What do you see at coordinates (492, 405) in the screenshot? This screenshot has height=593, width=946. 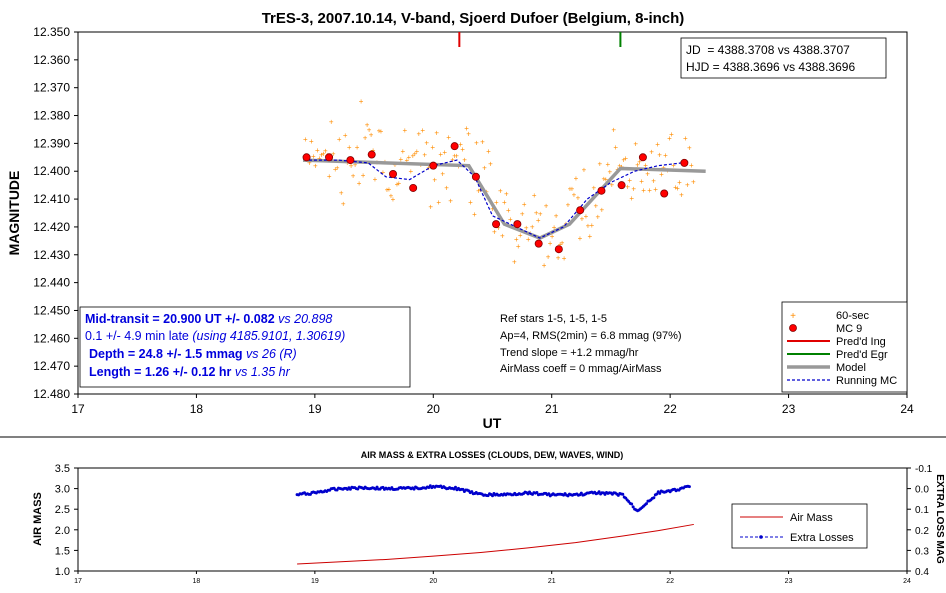 I see `x-axis-ticks: 17 18 19 20 21 22 23 24` at bounding box center [492, 405].